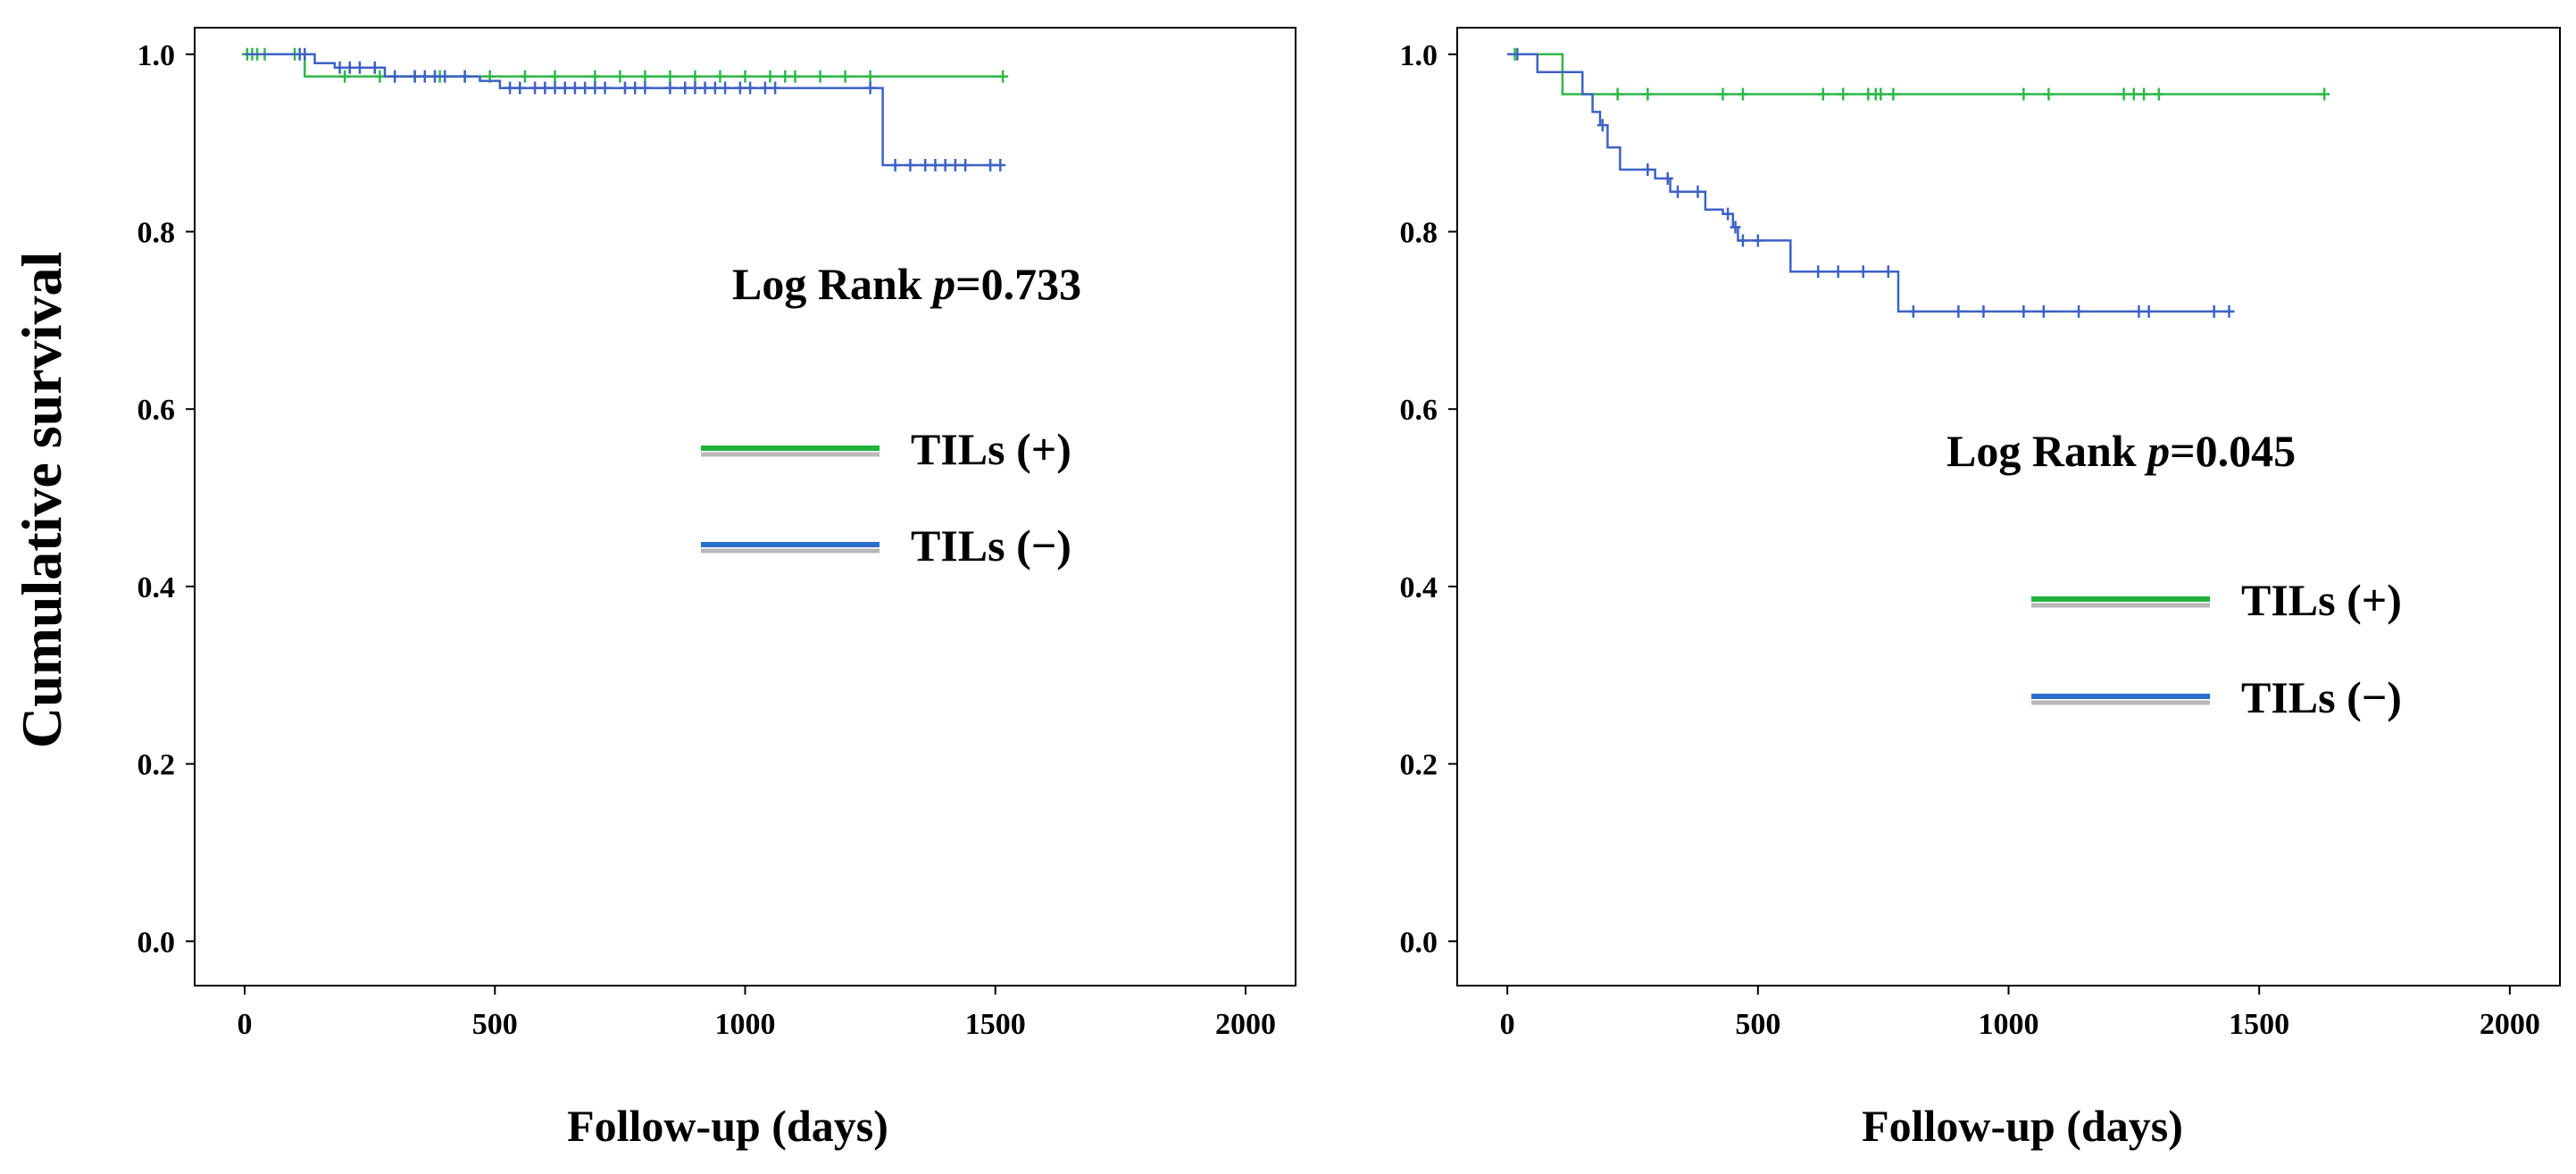 The image size is (2576, 1174). Describe the element at coordinates (495, 1024) in the screenshot. I see `left-x-tick-label: 500` at that location.